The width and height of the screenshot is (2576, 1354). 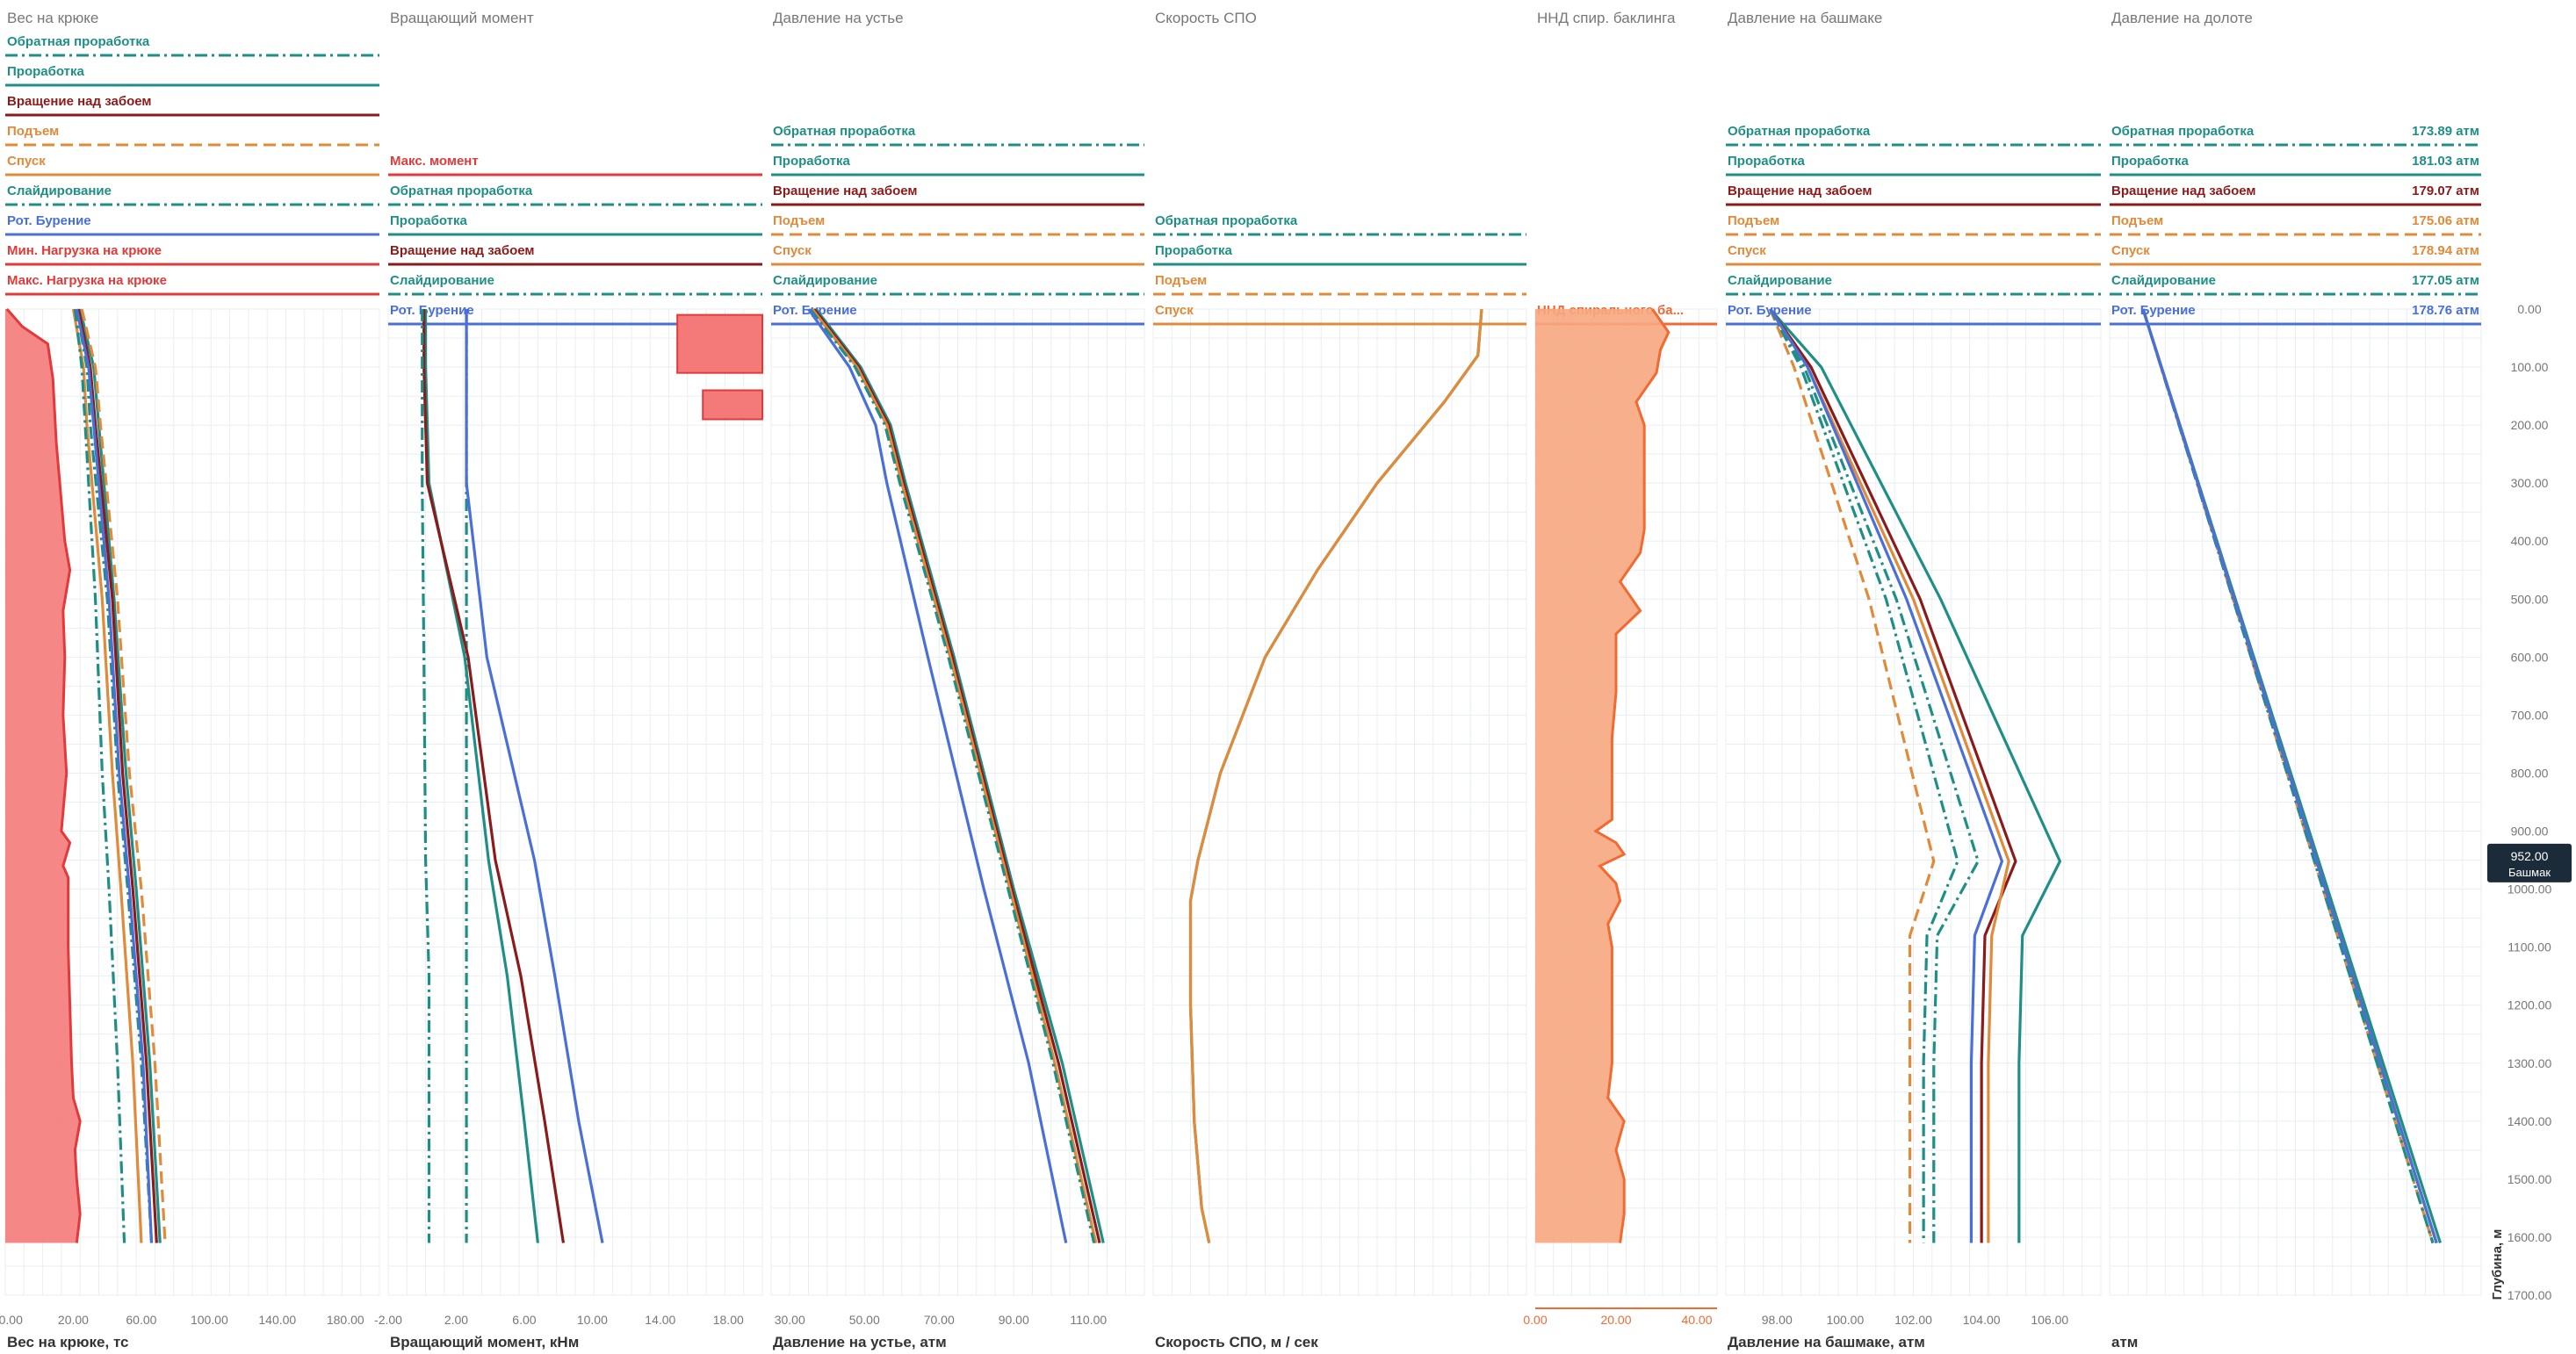 What do you see at coordinates (434, 161) in the screenshot?
I see `legend-label: Макс. момент` at bounding box center [434, 161].